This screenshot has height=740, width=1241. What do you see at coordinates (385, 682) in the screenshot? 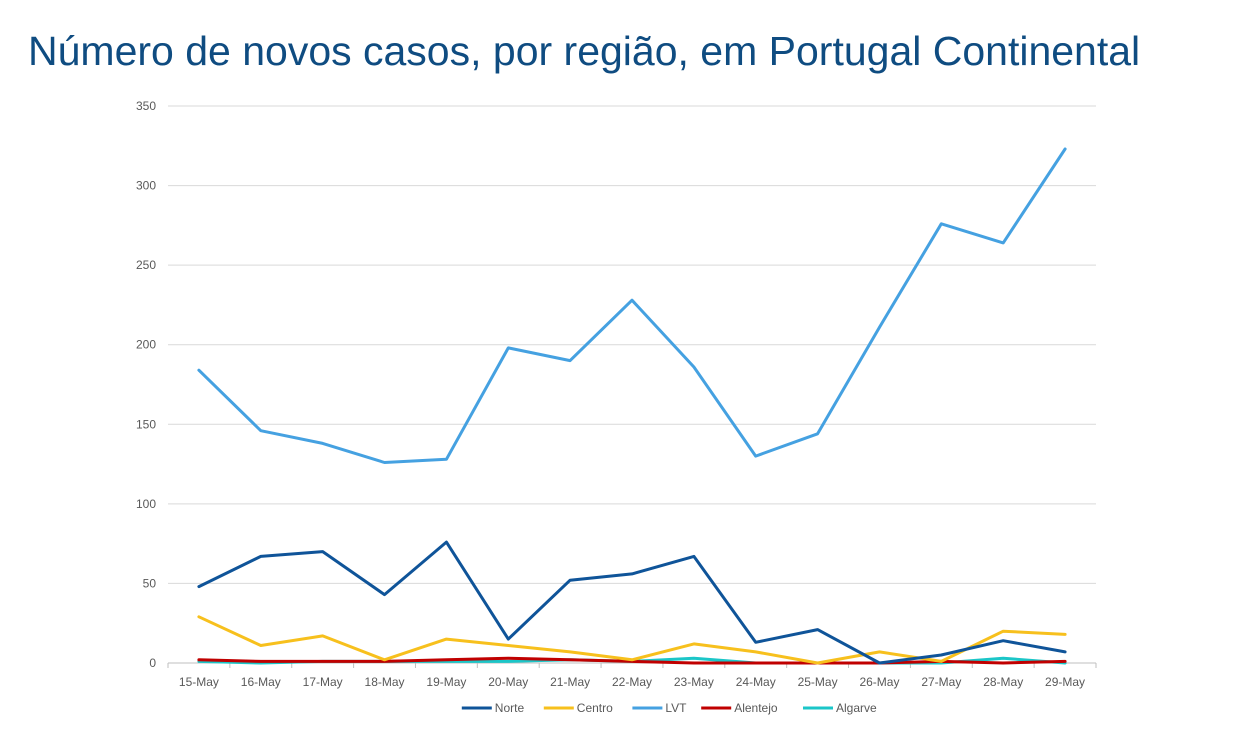
I see `x-tick-label: 18-May` at bounding box center [385, 682].